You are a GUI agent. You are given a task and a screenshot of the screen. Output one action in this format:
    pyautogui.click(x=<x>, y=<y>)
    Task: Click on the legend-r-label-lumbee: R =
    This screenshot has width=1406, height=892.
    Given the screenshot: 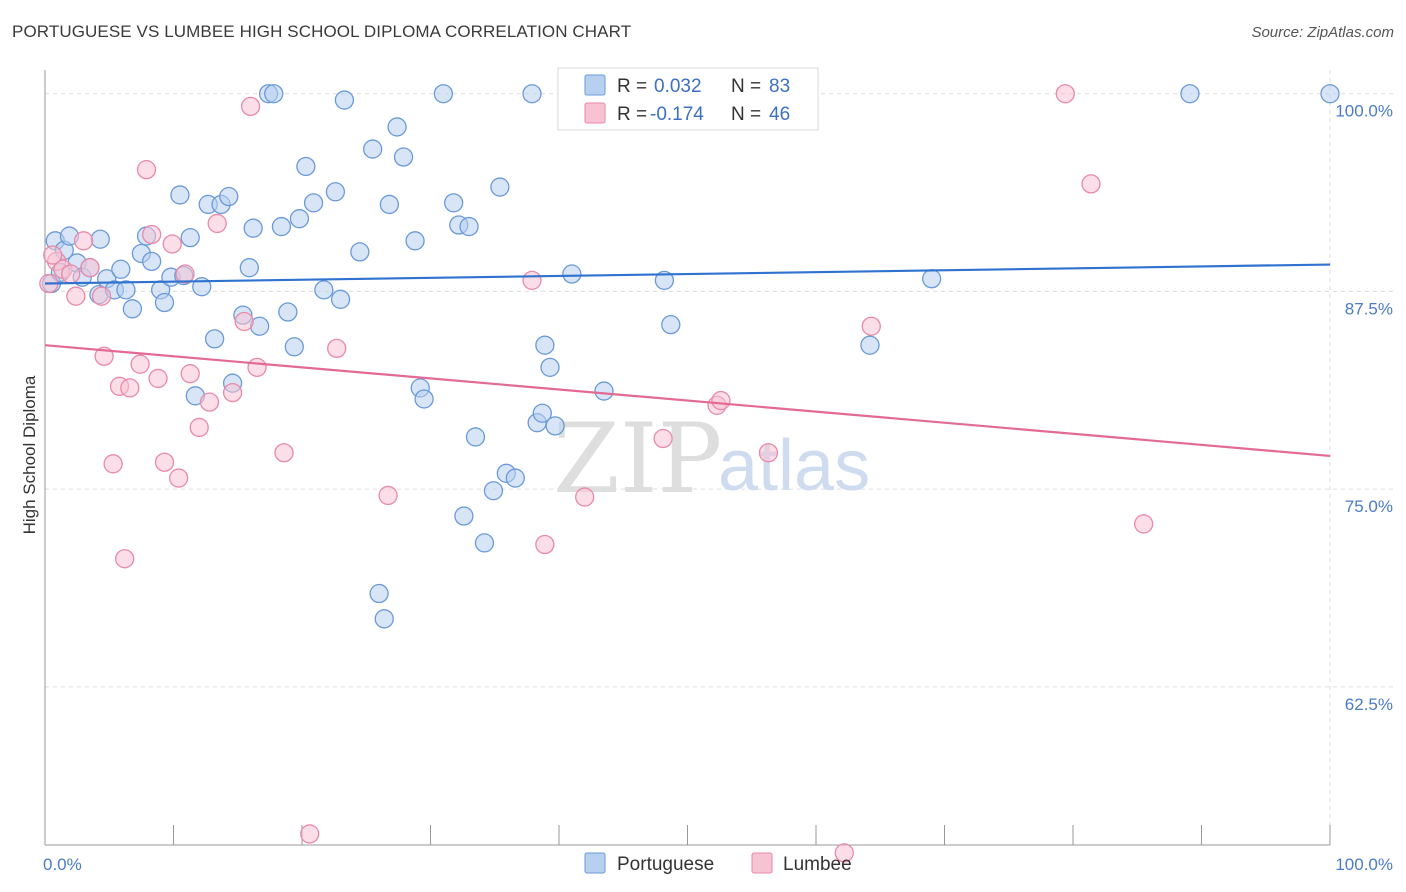 What is the action you would take?
    pyautogui.click(x=632, y=114)
    